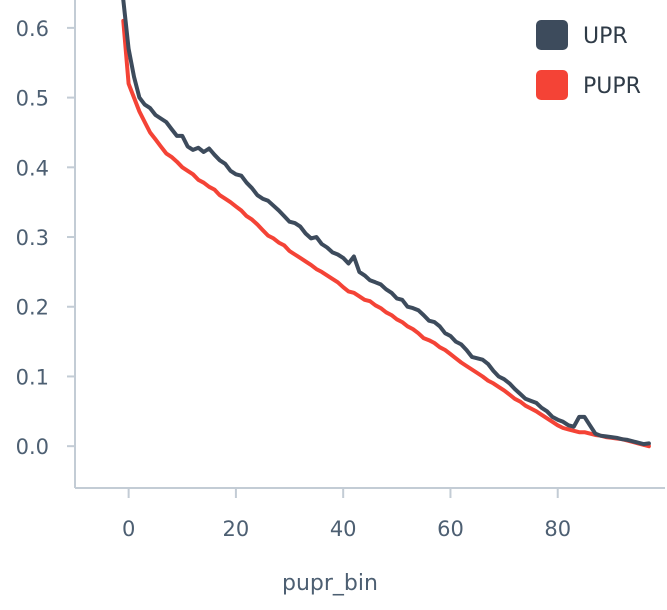 The width and height of the screenshot is (667, 610). Describe the element at coordinates (32, 99) in the screenshot. I see `y-tick-label: 0.5` at that location.